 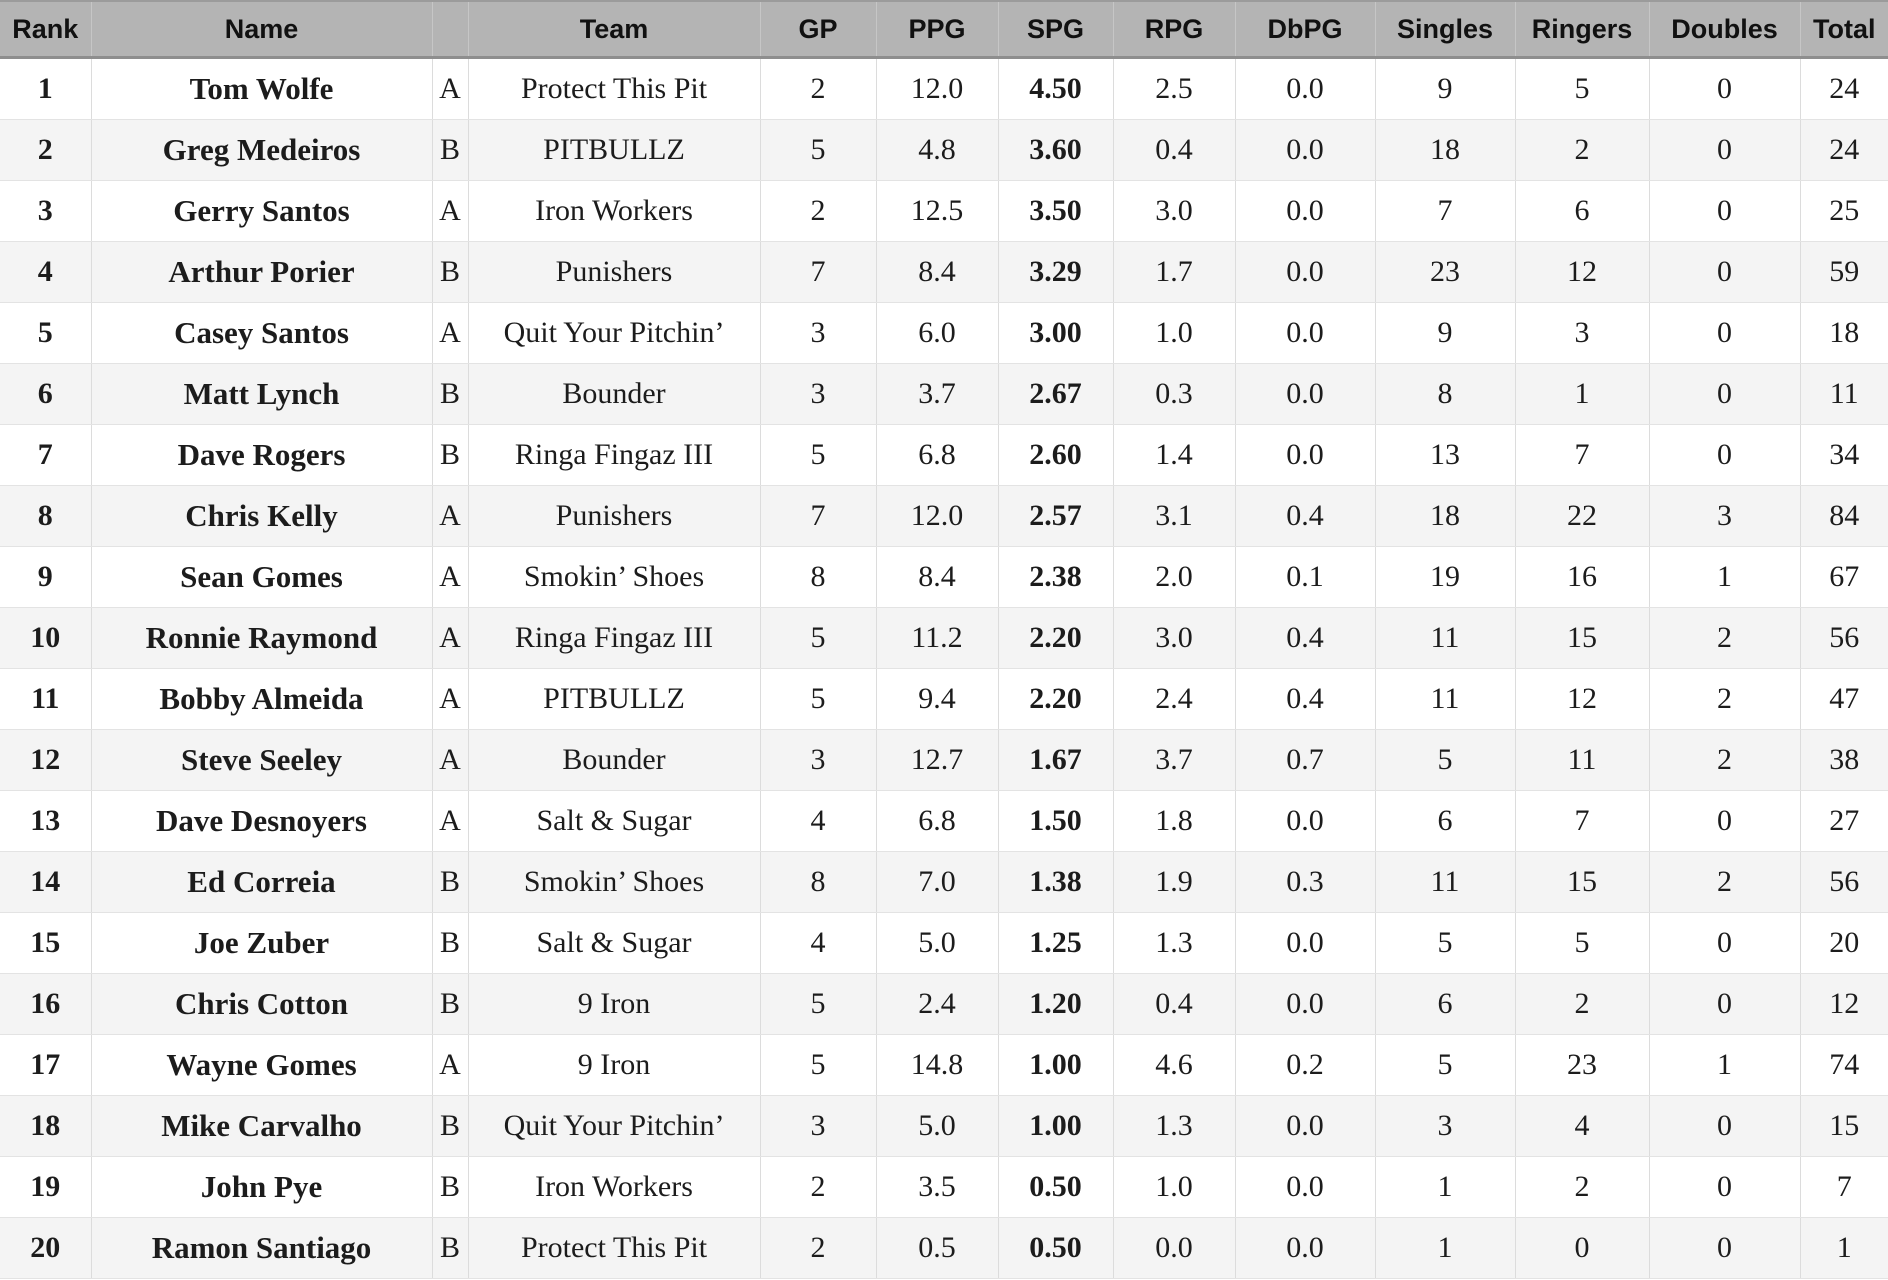 I want to click on cell-rpg: 2.4, so click(x=1174, y=699).